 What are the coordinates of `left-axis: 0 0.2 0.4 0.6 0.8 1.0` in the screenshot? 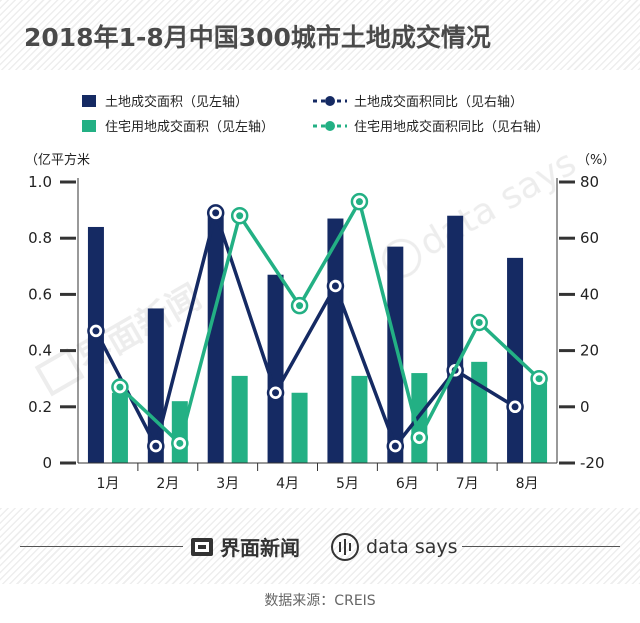 It's located at (53, 322).